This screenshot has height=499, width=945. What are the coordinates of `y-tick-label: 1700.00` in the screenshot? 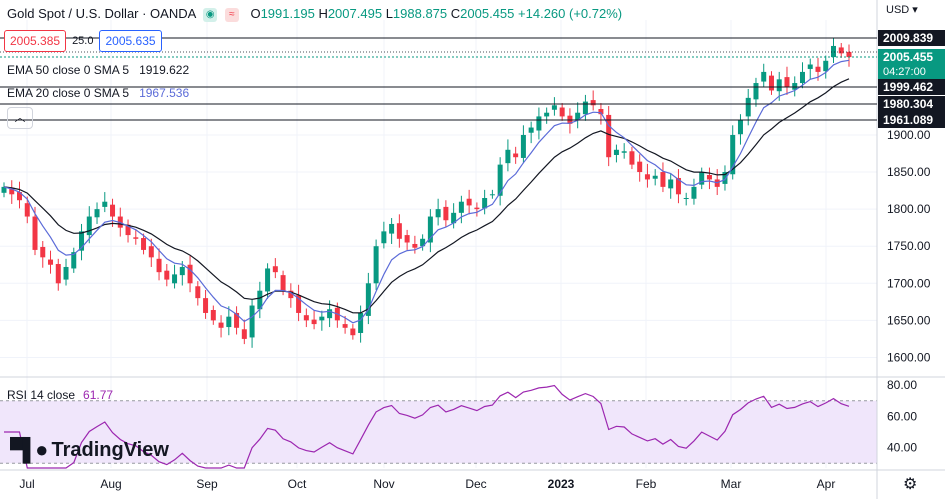 It's located at (909, 283).